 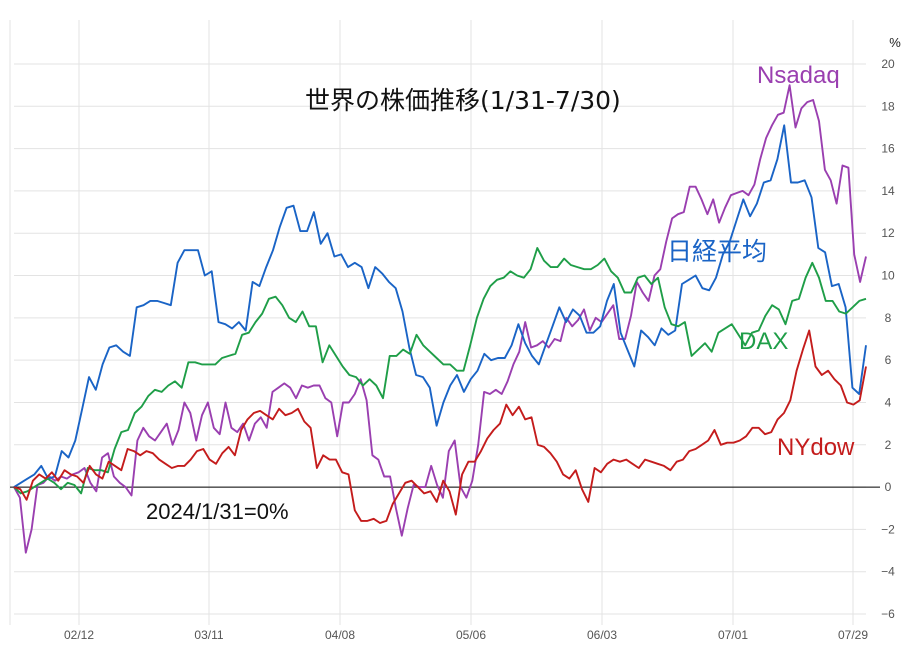 What do you see at coordinates (888, 191) in the screenshot?
I see `y-tick-label: 14` at bounding box center [888, 191].